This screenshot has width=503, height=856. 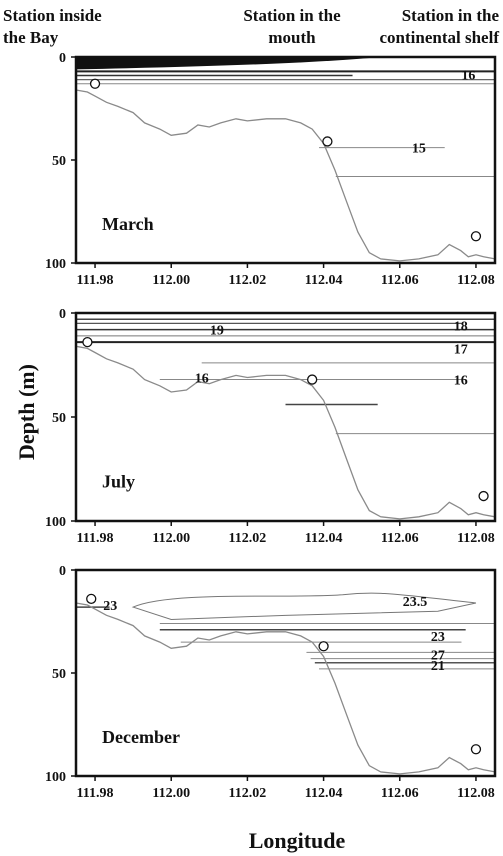 I want to click on isotherm-label: 21, so click(x=438, y=666).